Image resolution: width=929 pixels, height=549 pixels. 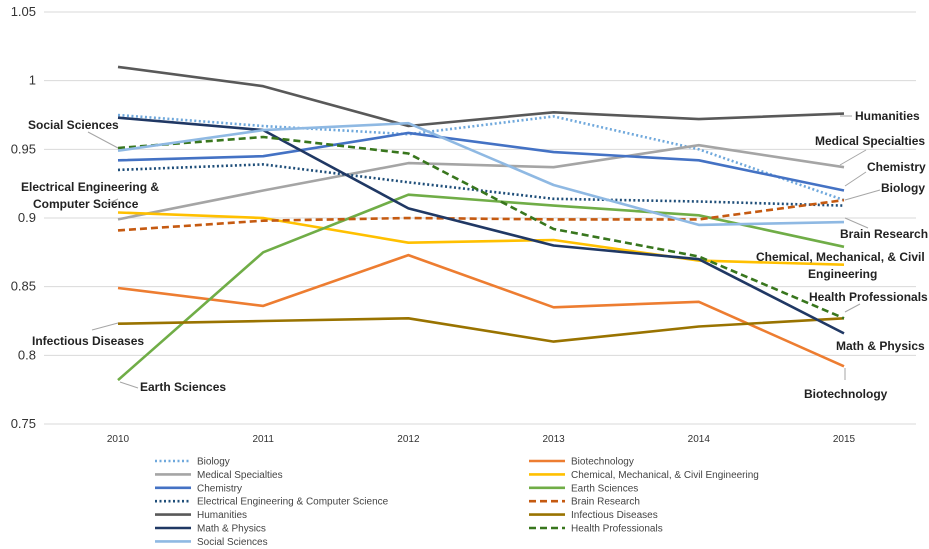 What do you see at coordinates (213, 462) in the screenshot?
I see `legend-label: Biology` at bounding box center [213, 462].